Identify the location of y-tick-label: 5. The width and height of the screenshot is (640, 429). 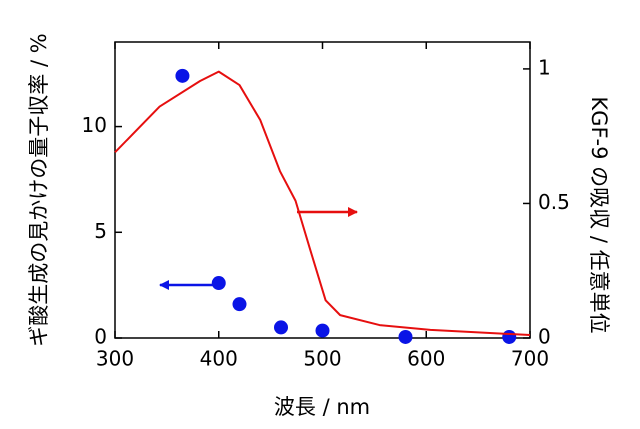
(100, 231).